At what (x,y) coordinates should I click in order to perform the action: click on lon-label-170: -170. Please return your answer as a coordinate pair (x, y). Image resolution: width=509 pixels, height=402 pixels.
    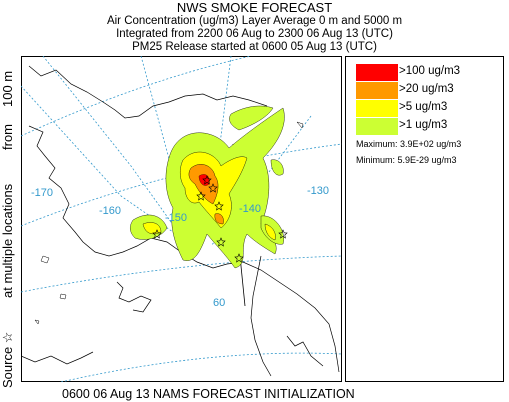
    Looking at the image, I should click on (42, 193).